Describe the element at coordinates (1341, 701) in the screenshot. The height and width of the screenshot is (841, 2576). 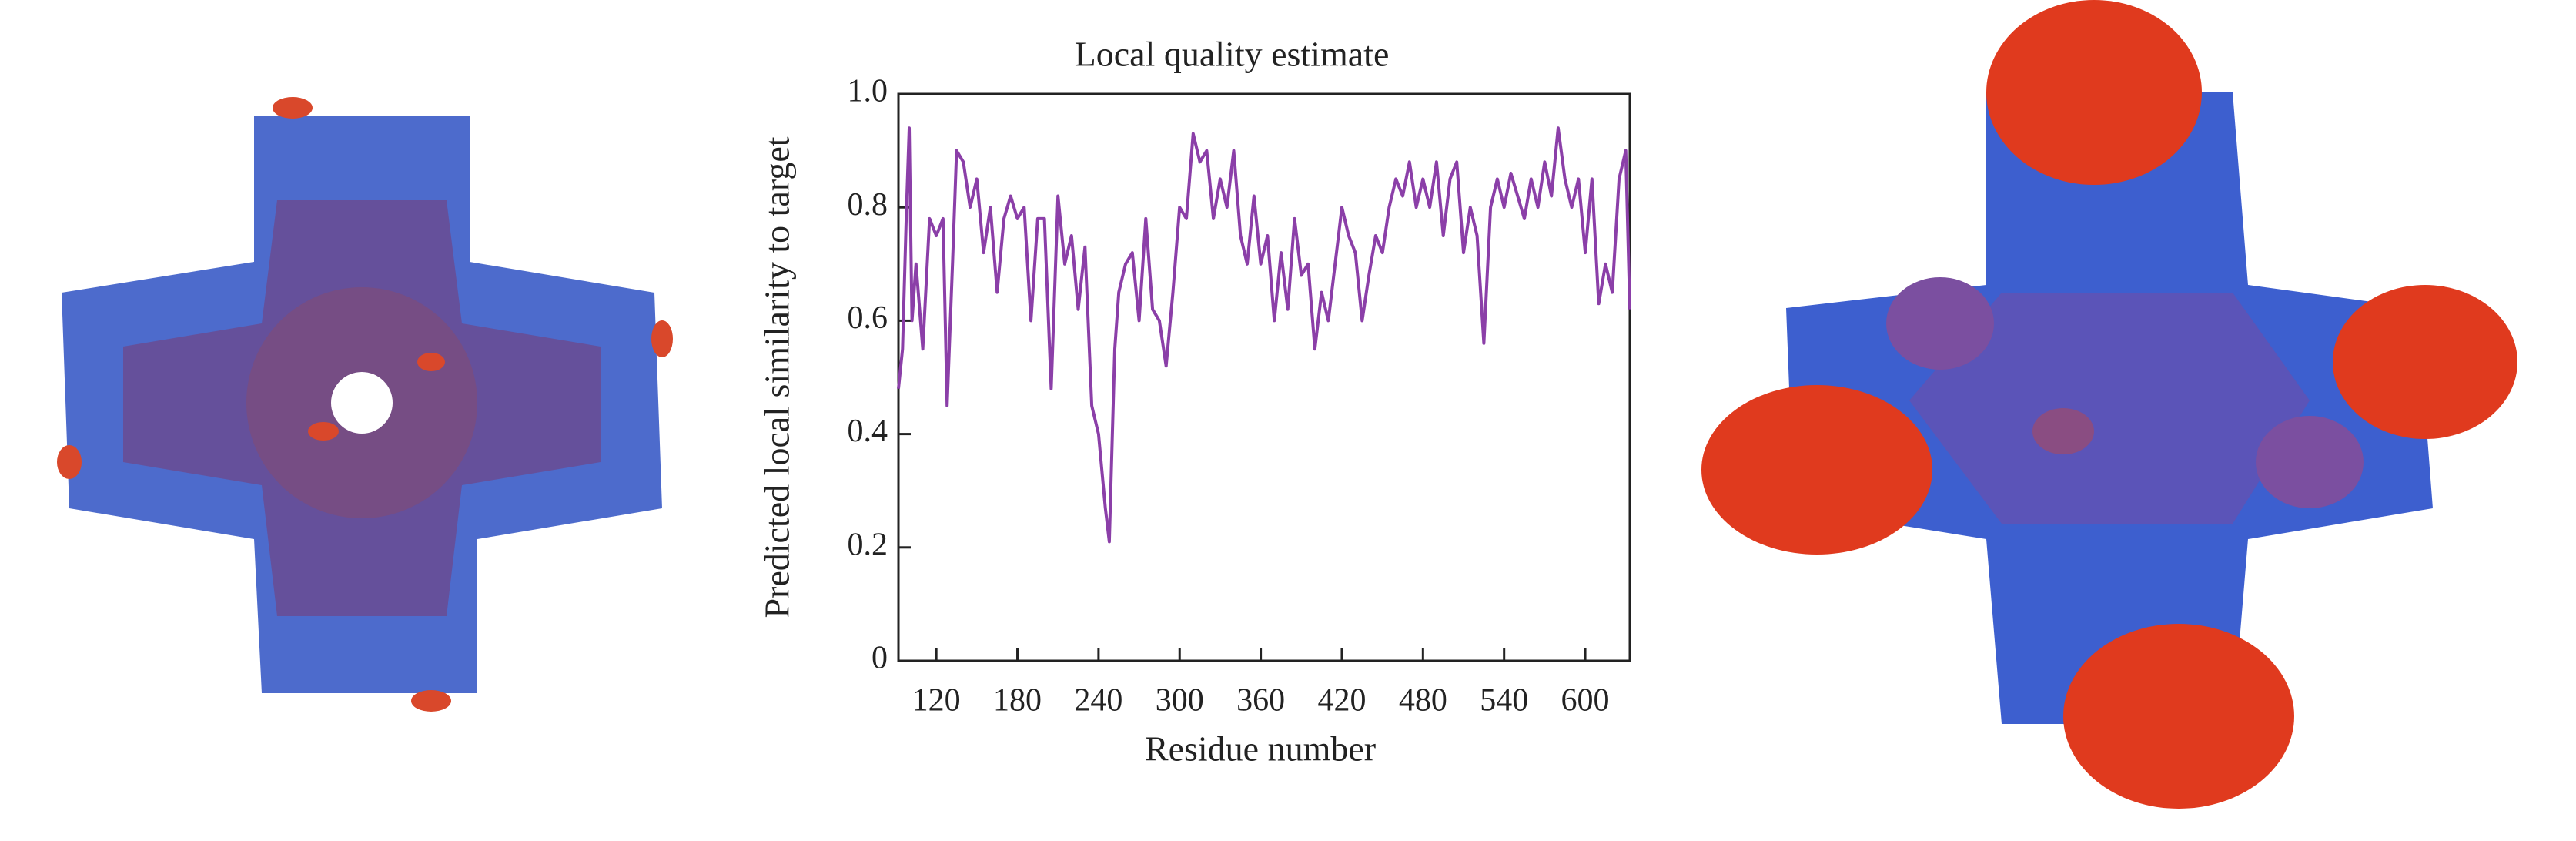
I see `x-tick-label: 420` at that location.